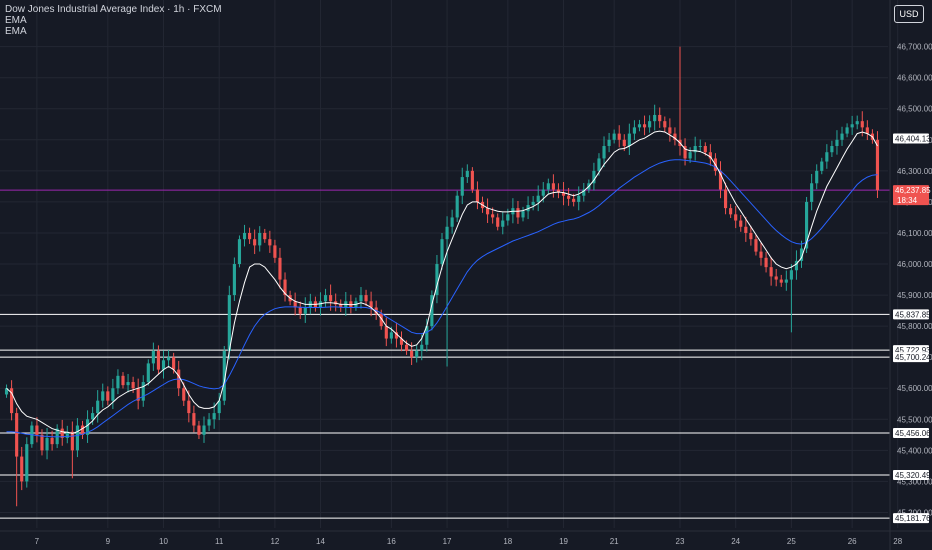 The image size is (932, 550). I want to click on ema-value-tag: 46,404.13, so click(913, 139).